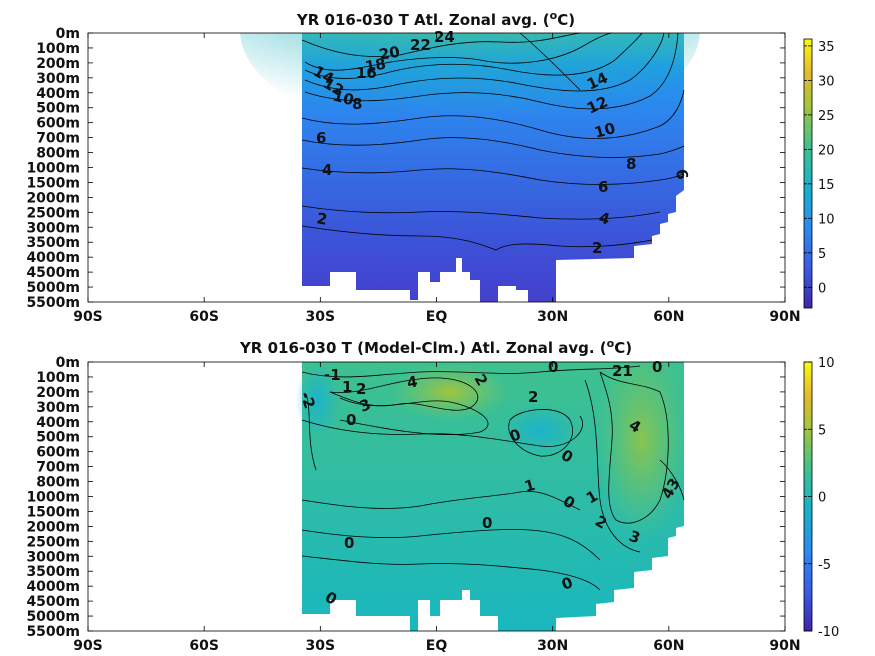 Image resolution: width=875 pixels, height=656 pixels. I want to click on contour-label: 22, so click(420, 45).